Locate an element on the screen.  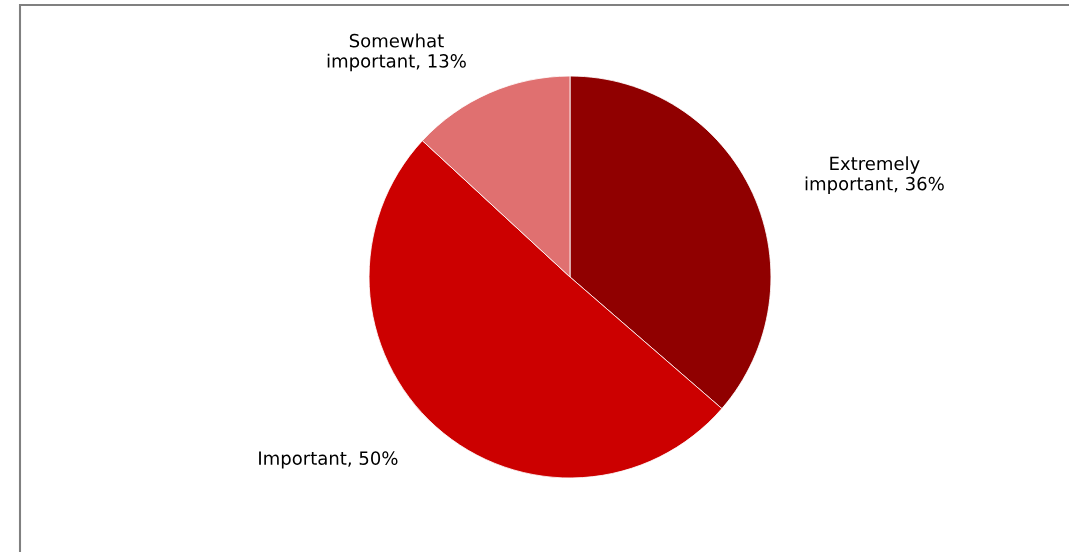
slice-label: Somewhat important, 13% is located at coordinates (396, 52).